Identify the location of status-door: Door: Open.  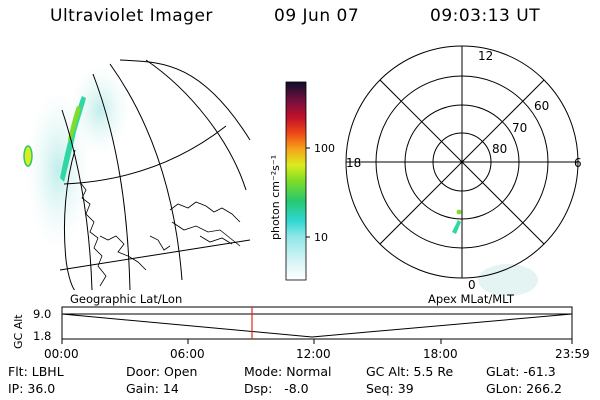
(162, 371).